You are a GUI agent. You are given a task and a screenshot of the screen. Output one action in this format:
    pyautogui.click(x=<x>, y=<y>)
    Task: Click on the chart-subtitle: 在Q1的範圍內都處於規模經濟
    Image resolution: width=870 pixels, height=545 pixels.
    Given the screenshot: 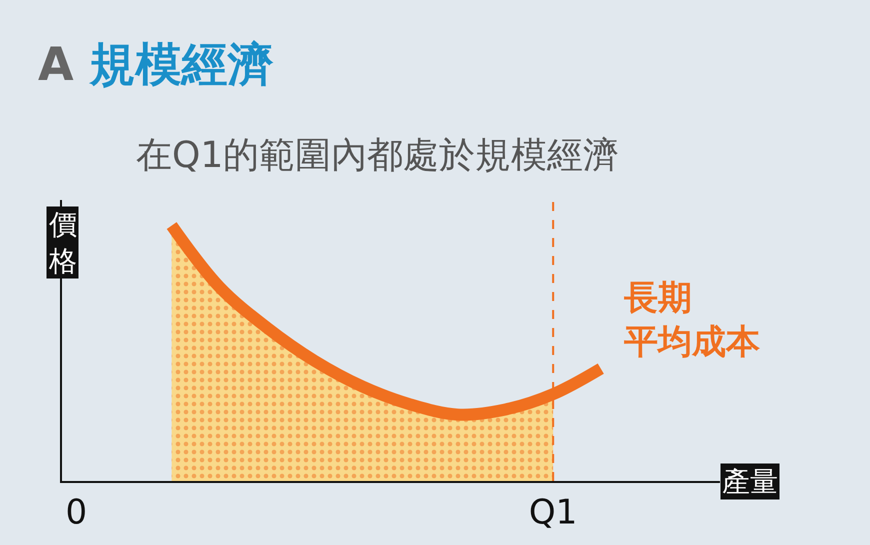 What is the action you would take?
    pyautogui.click(x=378, y=155)
    